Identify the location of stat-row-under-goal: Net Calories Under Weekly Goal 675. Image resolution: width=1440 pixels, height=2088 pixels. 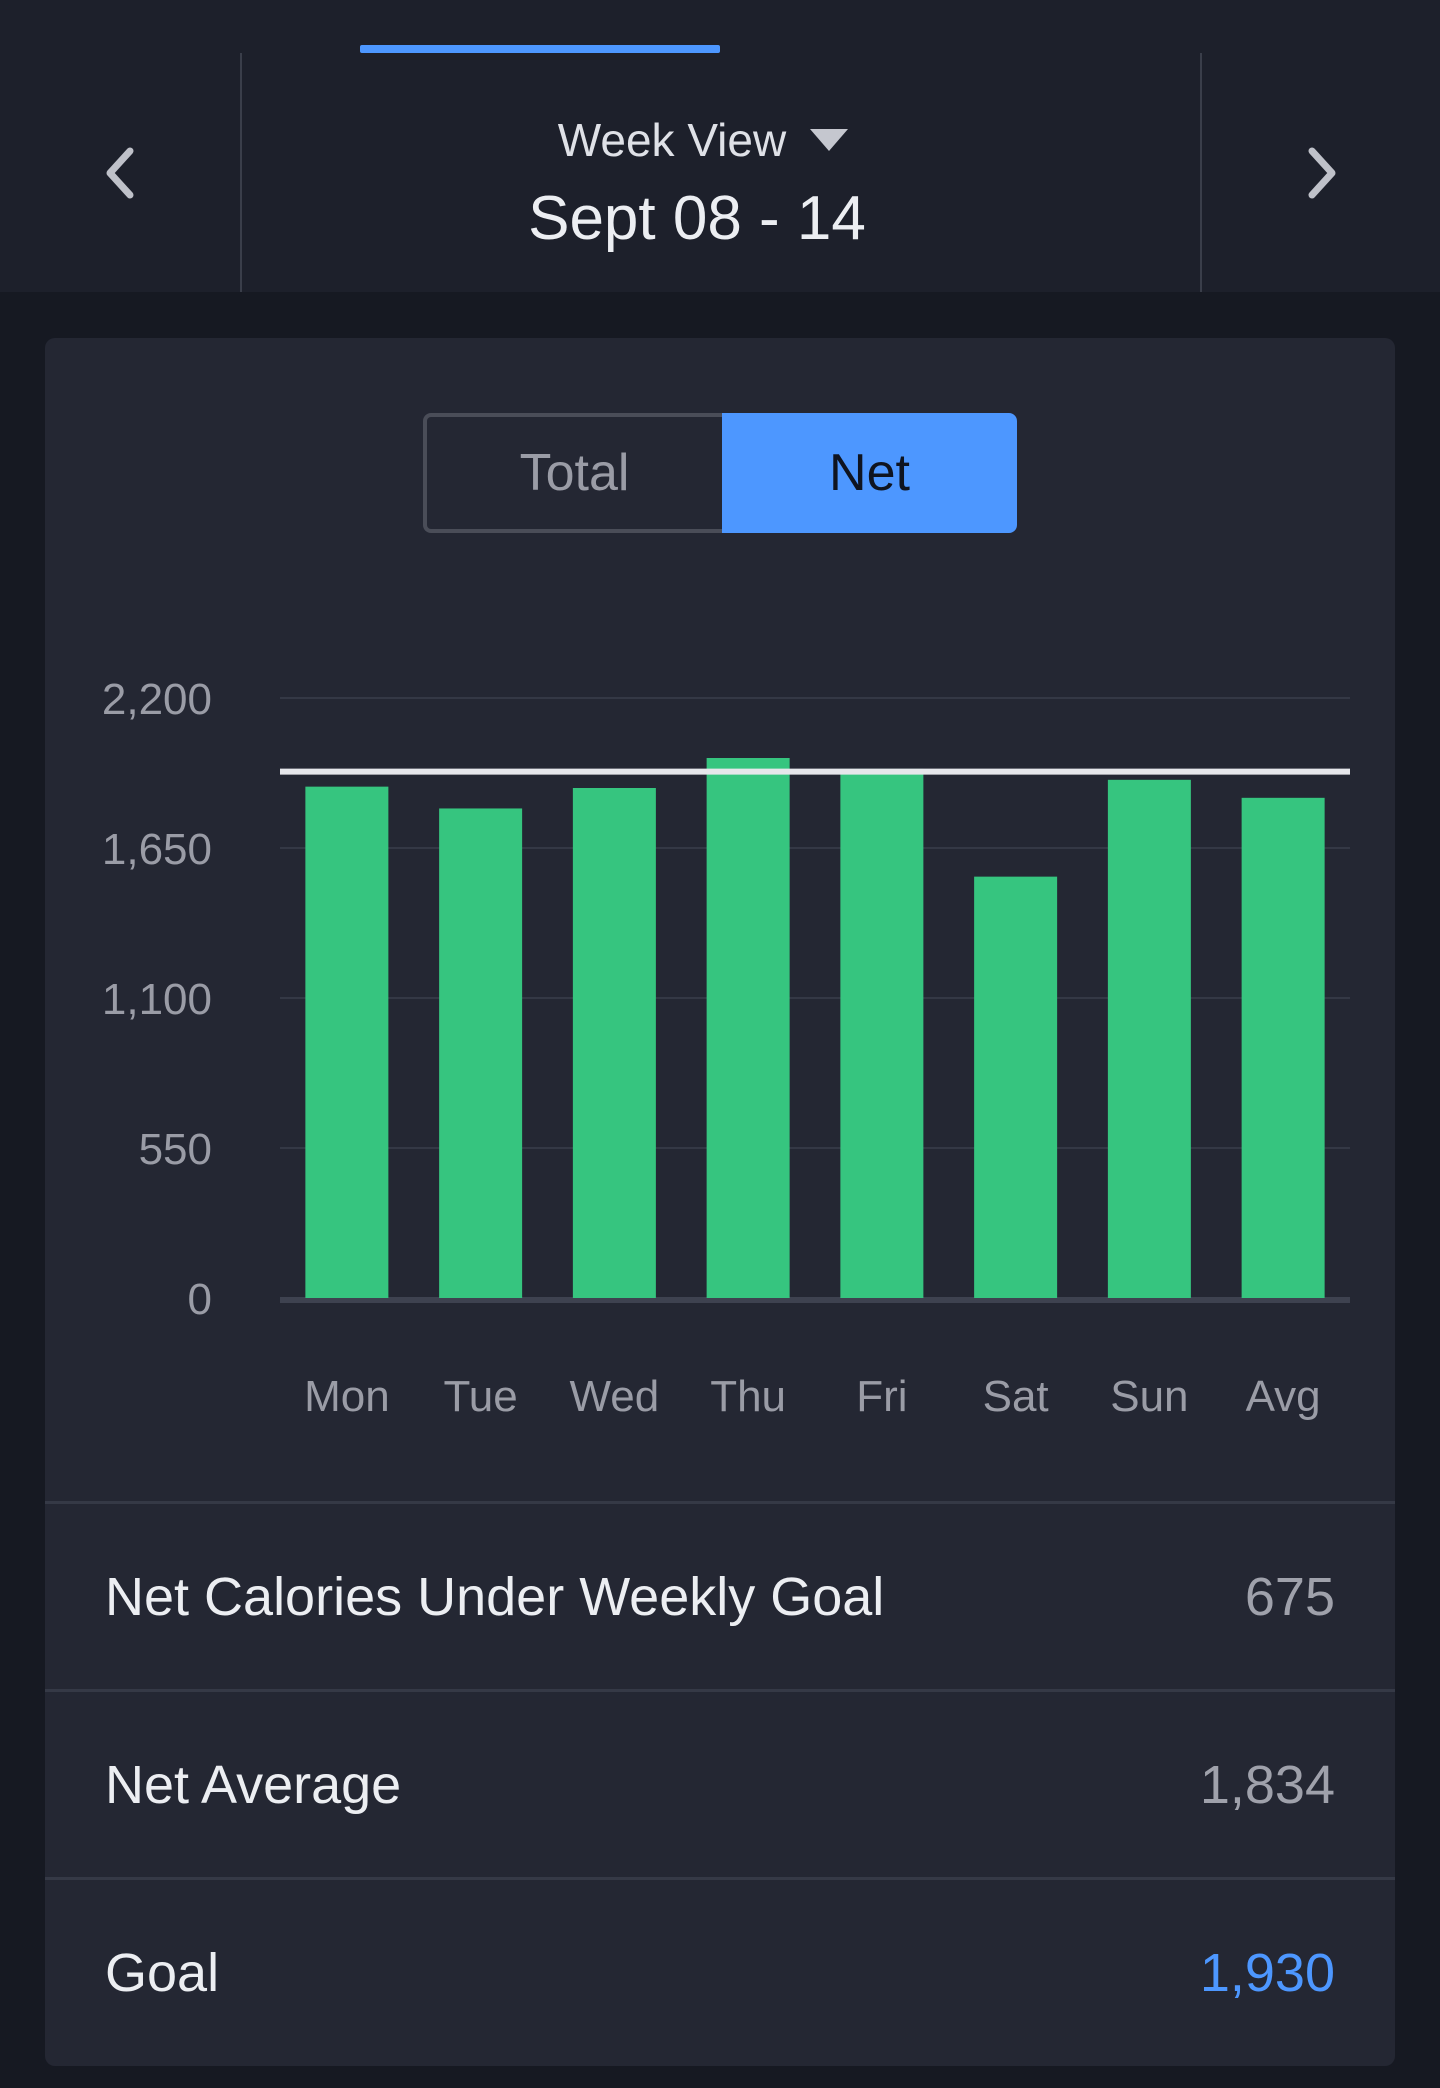
(720, 1595).